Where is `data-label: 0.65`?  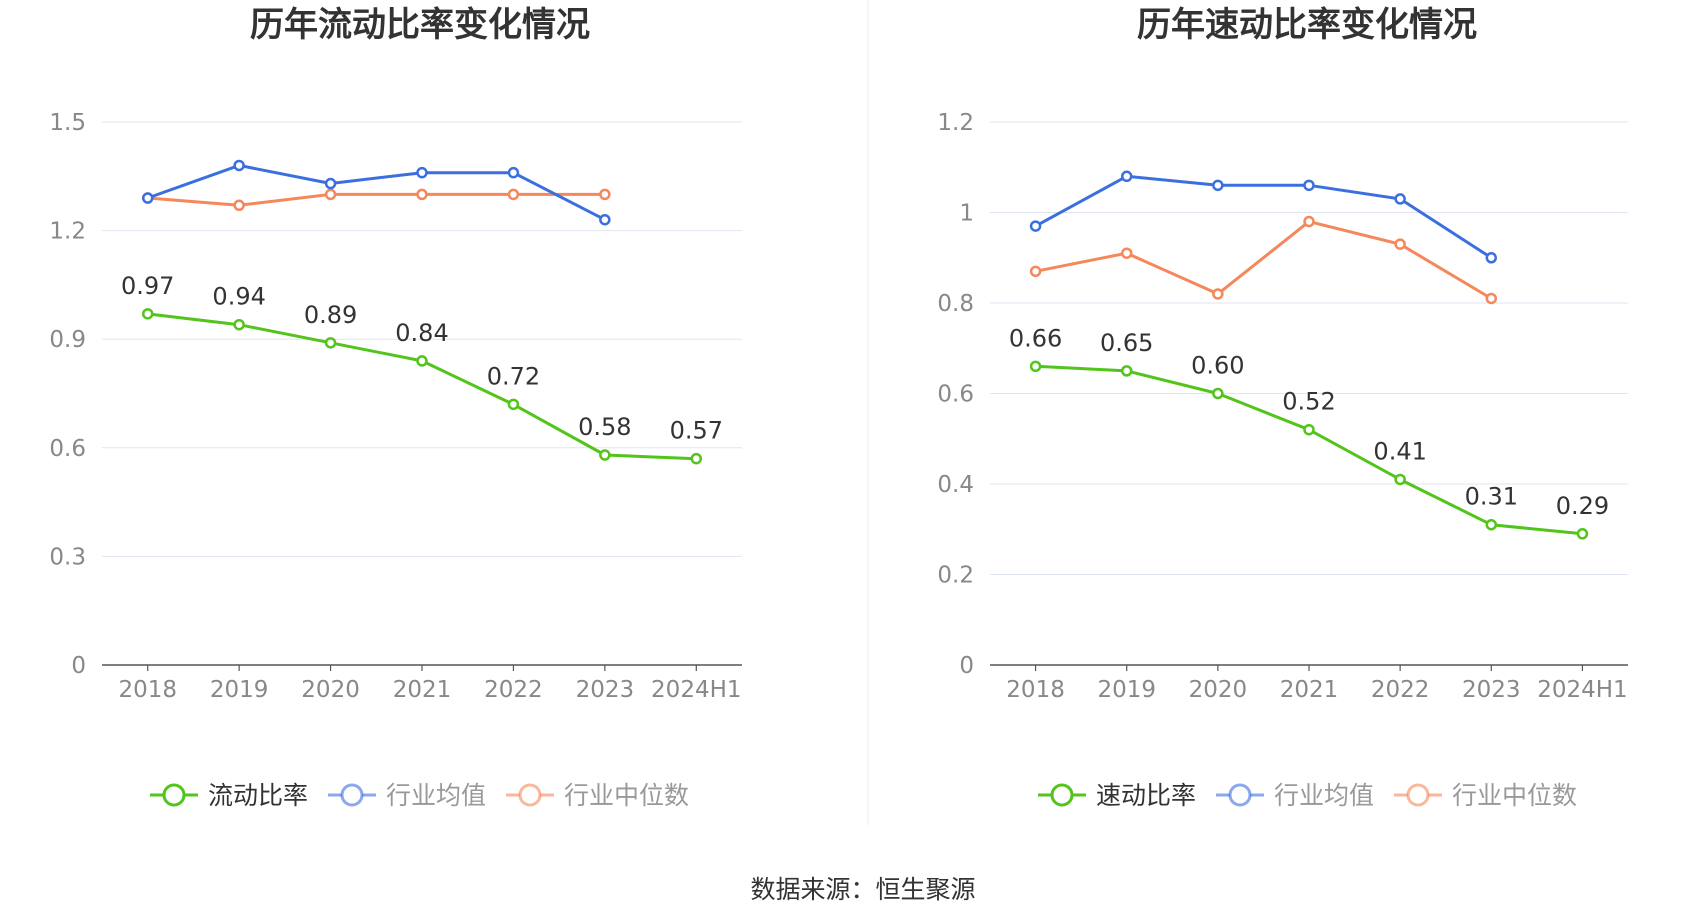 data-label: 0.65 is located at coordinates (1126, 343).